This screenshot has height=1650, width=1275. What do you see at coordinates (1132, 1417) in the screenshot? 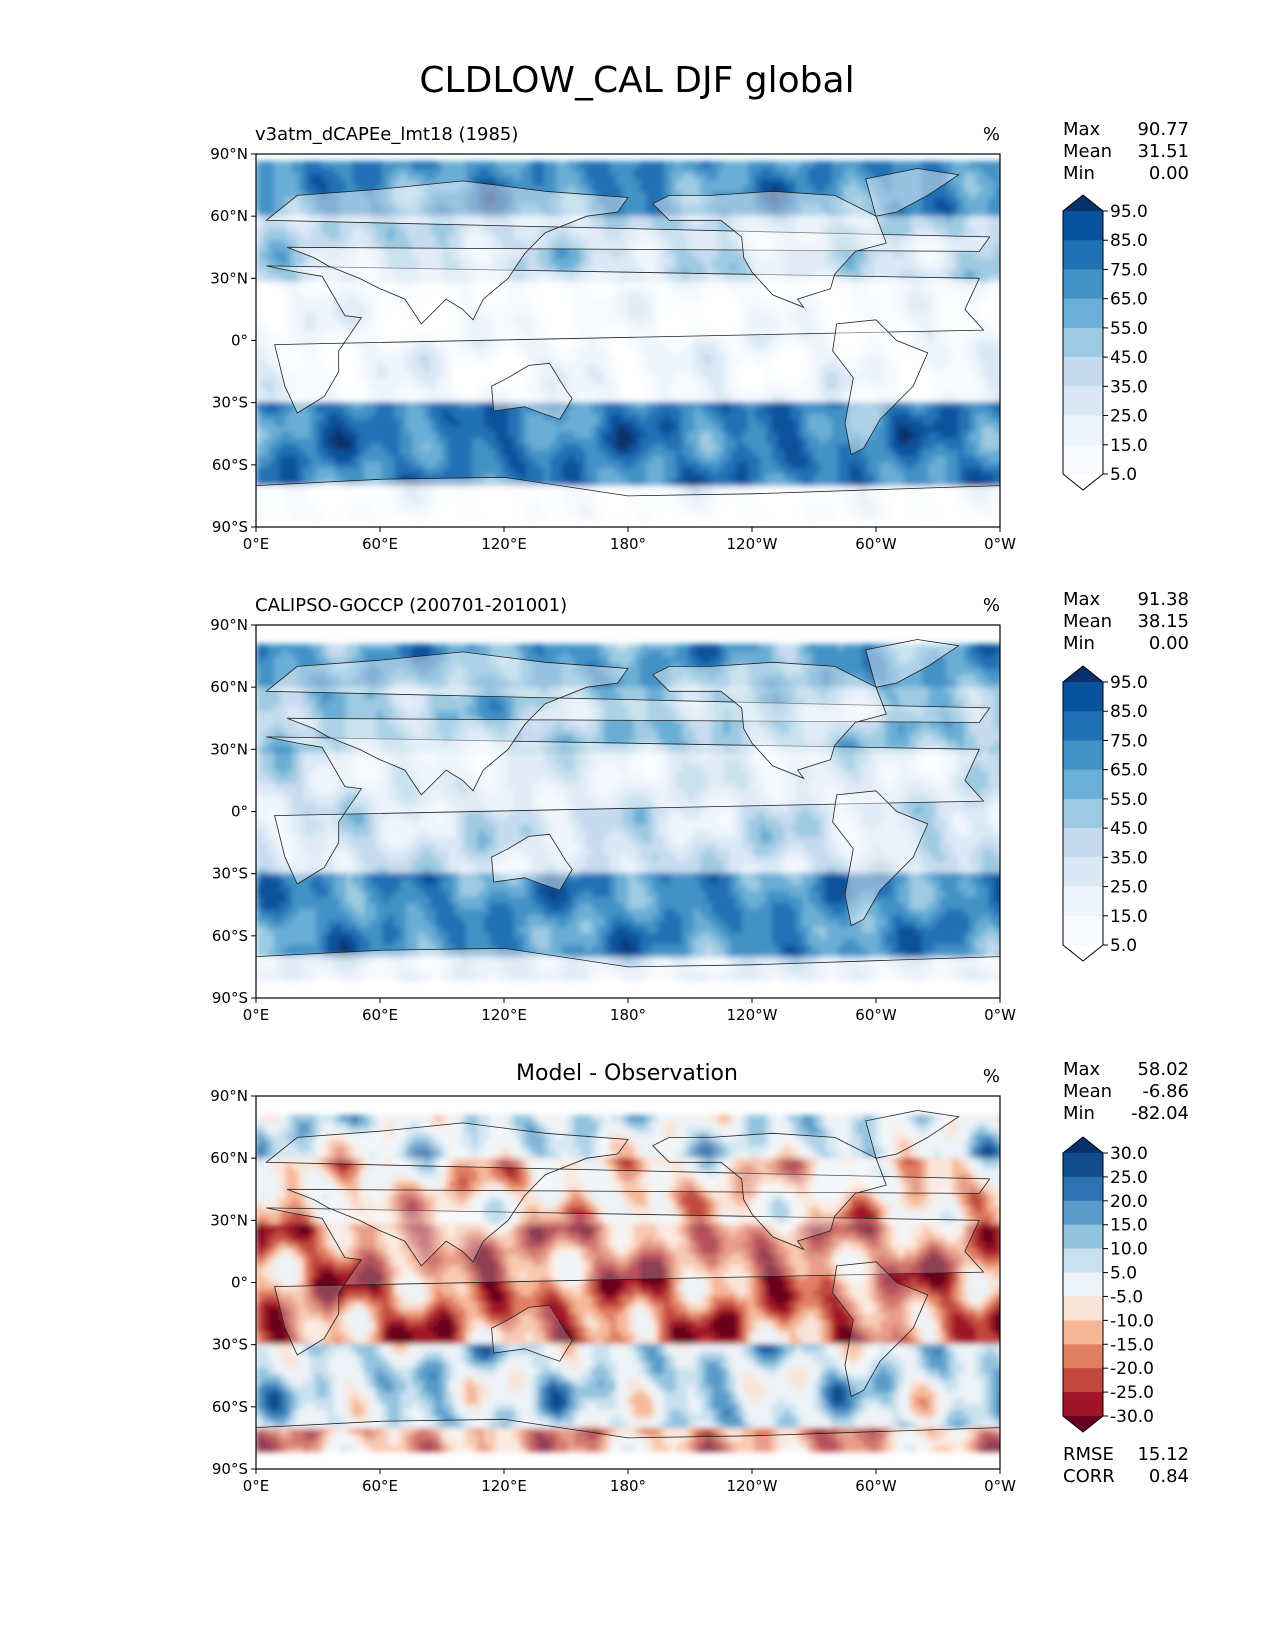
I see `colorbar-label: -30.0` at bounding box center [1132, 1417].